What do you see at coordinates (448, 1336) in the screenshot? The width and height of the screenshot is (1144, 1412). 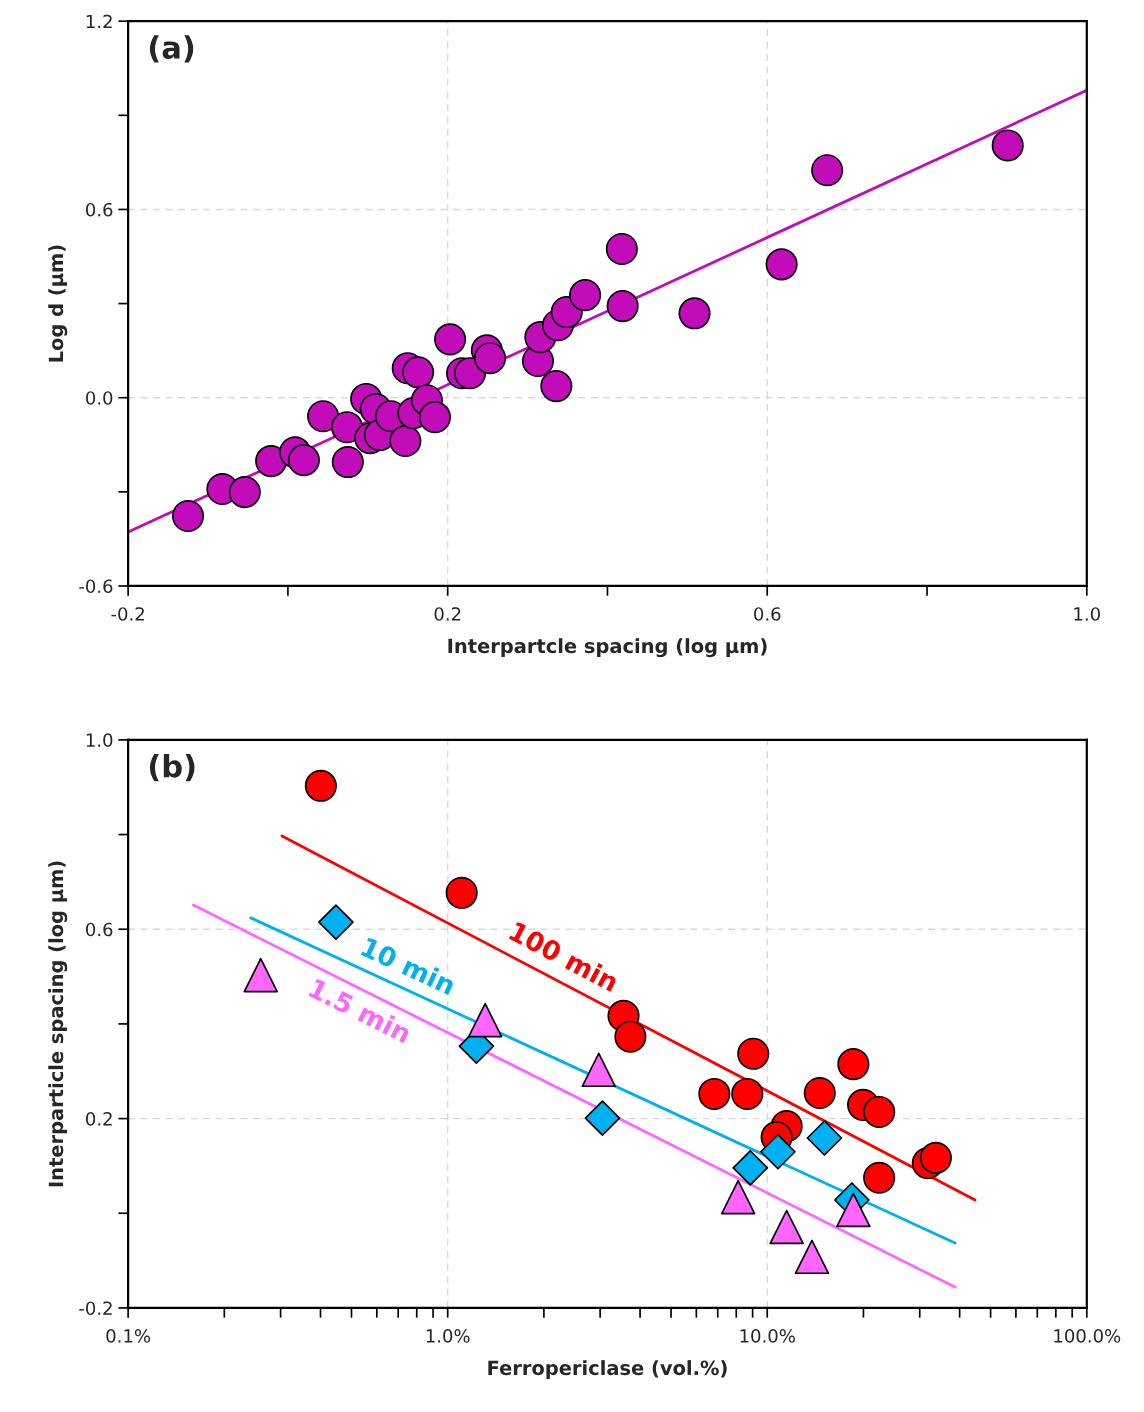 I see `x-tick-label: 1.0%` at bounding box center [448, 1336].